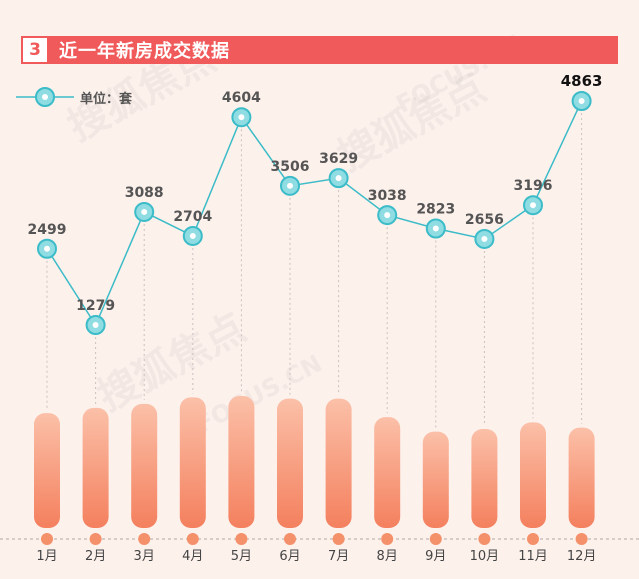 This screenshot has width=639, height=579. Describe the element at coordinates (484, 220) in the screenshot. I see `data-label: 2656` at that location.